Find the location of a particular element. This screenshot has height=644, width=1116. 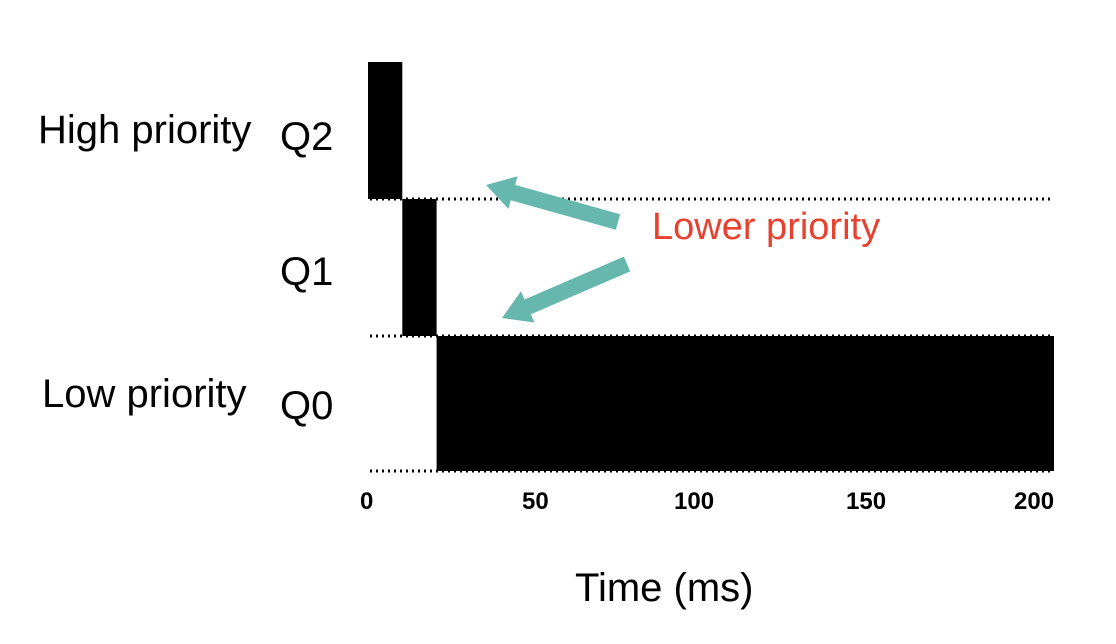

queue-label-q2: Q2 is located at coordinates (307, 137).